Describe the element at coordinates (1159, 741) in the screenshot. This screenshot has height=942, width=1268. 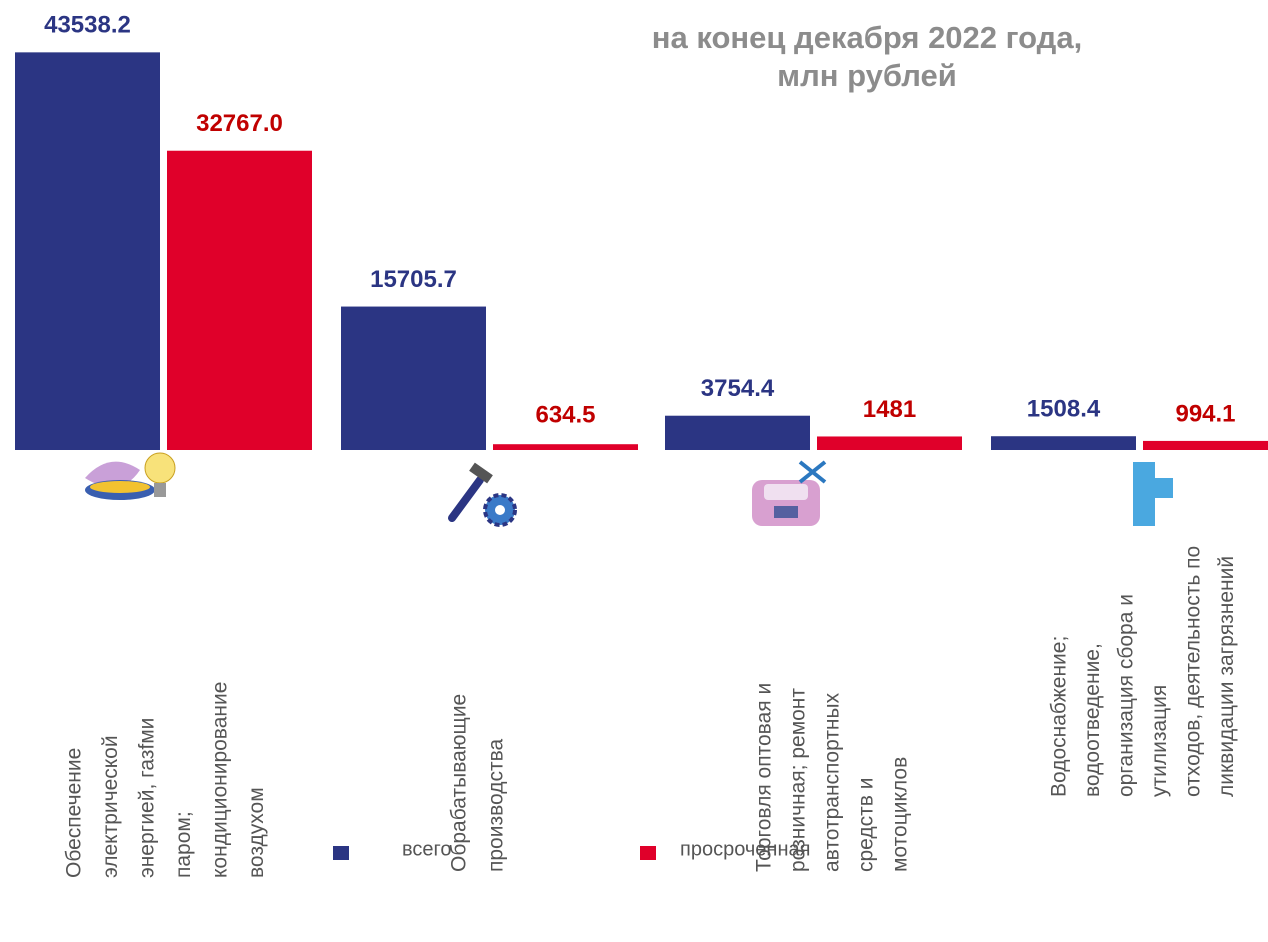
I see `x-tick-label: утилизация` at that location.